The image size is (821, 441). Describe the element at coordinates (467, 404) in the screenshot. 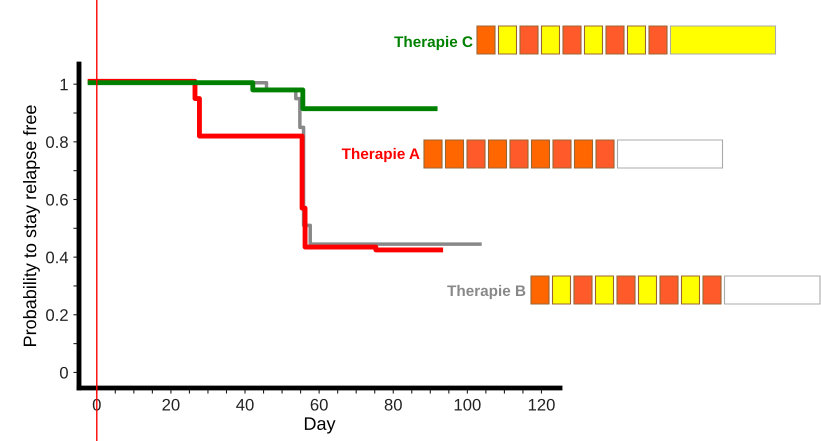

I see `x-tick-label: 100` at that location.